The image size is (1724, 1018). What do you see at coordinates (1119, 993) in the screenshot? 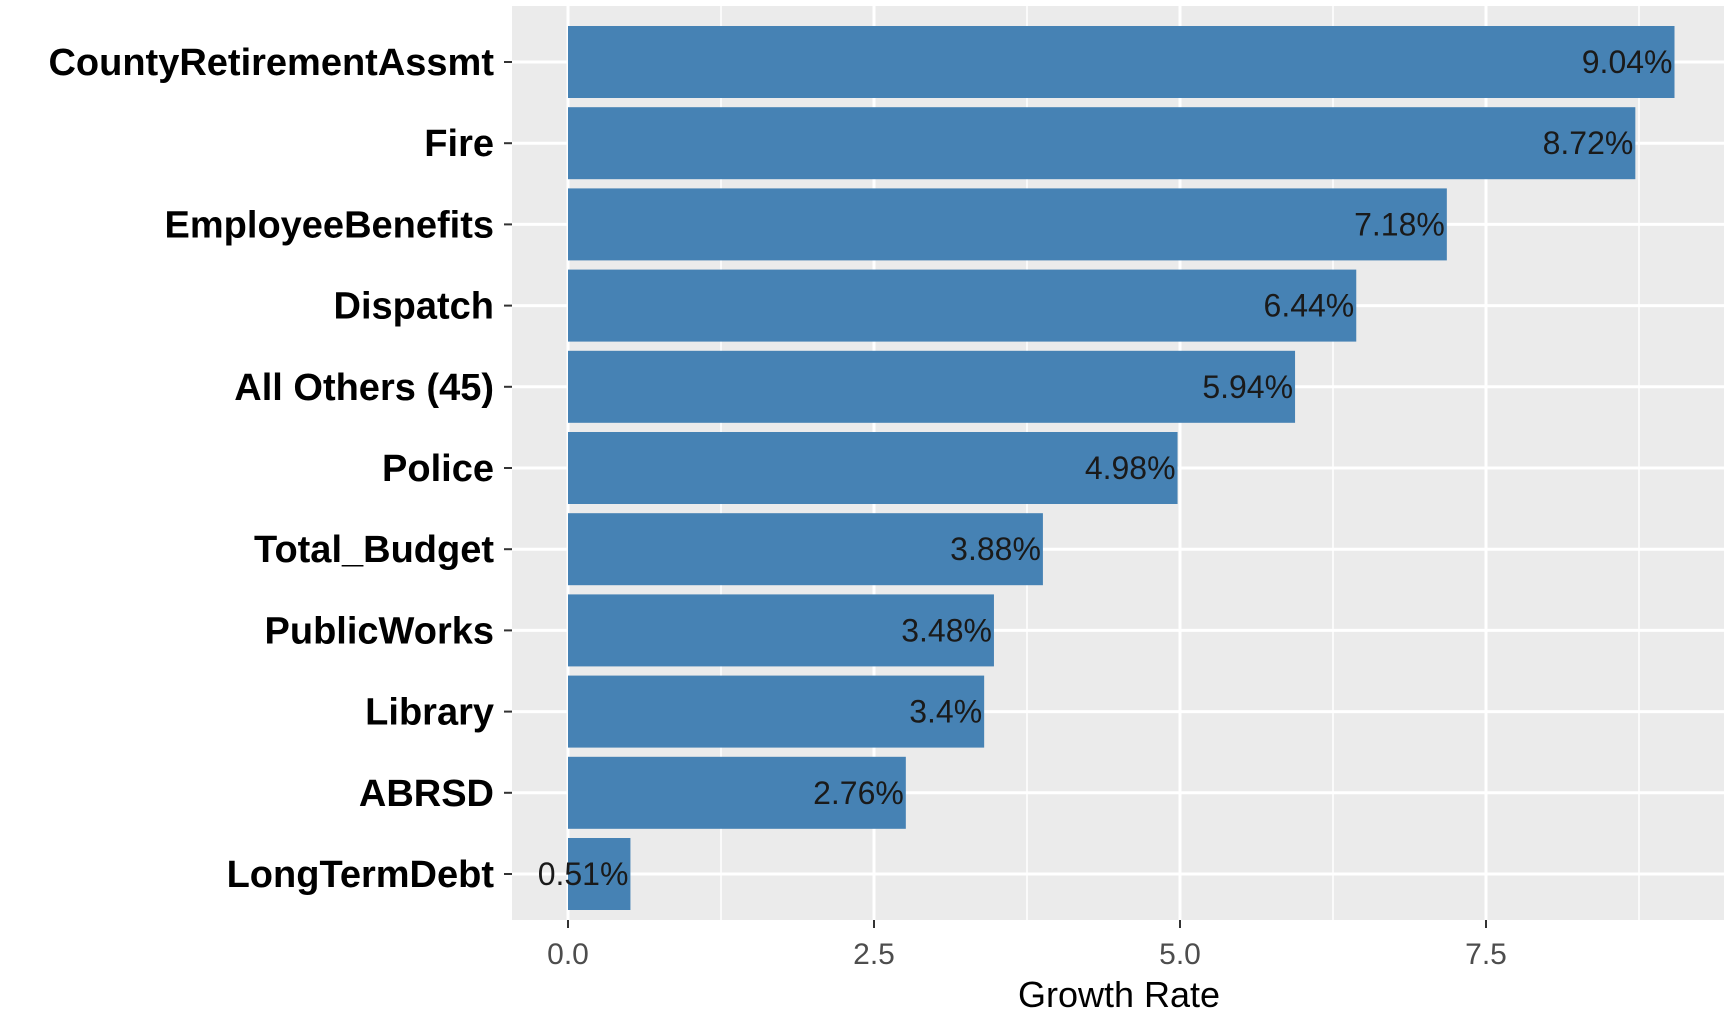
I see `x-axis-title: Growth Rate` at bounding box center [1119, 993].